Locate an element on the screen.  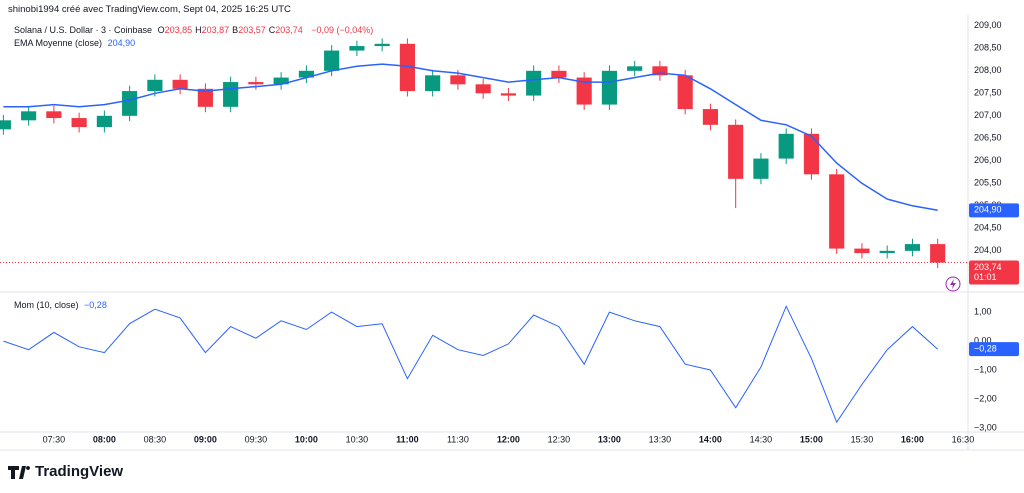
x-tick-label: 10:30 is located at coordinates (357, 439).